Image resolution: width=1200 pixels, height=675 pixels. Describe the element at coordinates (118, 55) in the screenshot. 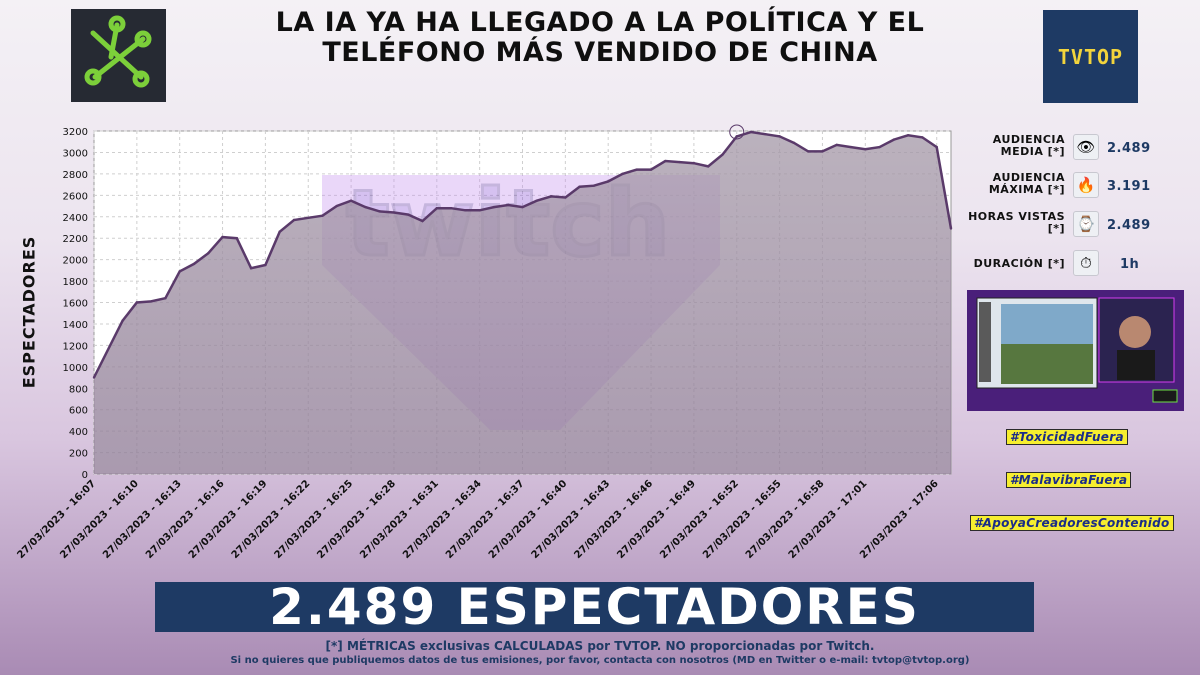

I see `app-logo-left` at that location.